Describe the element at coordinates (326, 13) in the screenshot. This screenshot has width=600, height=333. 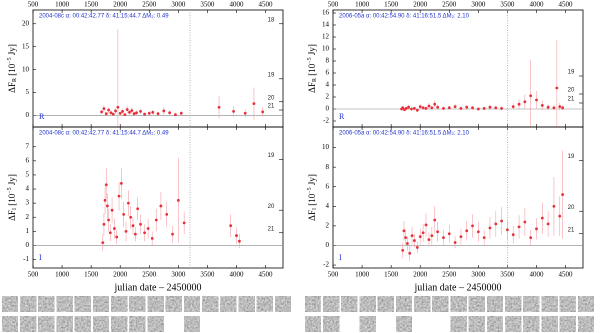
I see `y-tick-label: 16` at that location.